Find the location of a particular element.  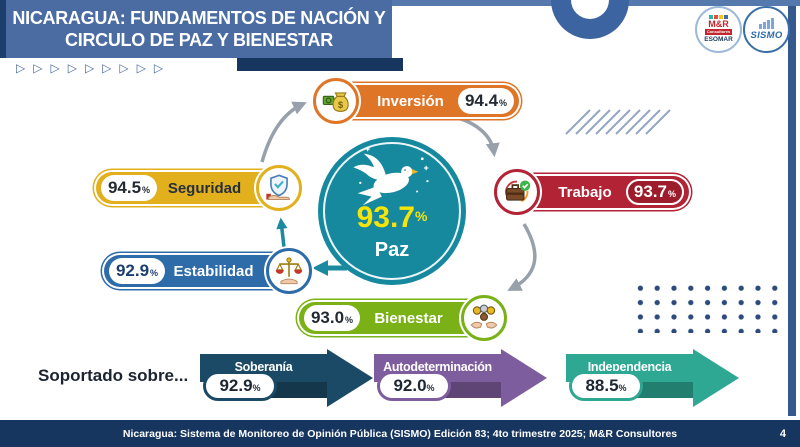

arrow-trabajo-to-bienestar is located at coordinates (522, 257).